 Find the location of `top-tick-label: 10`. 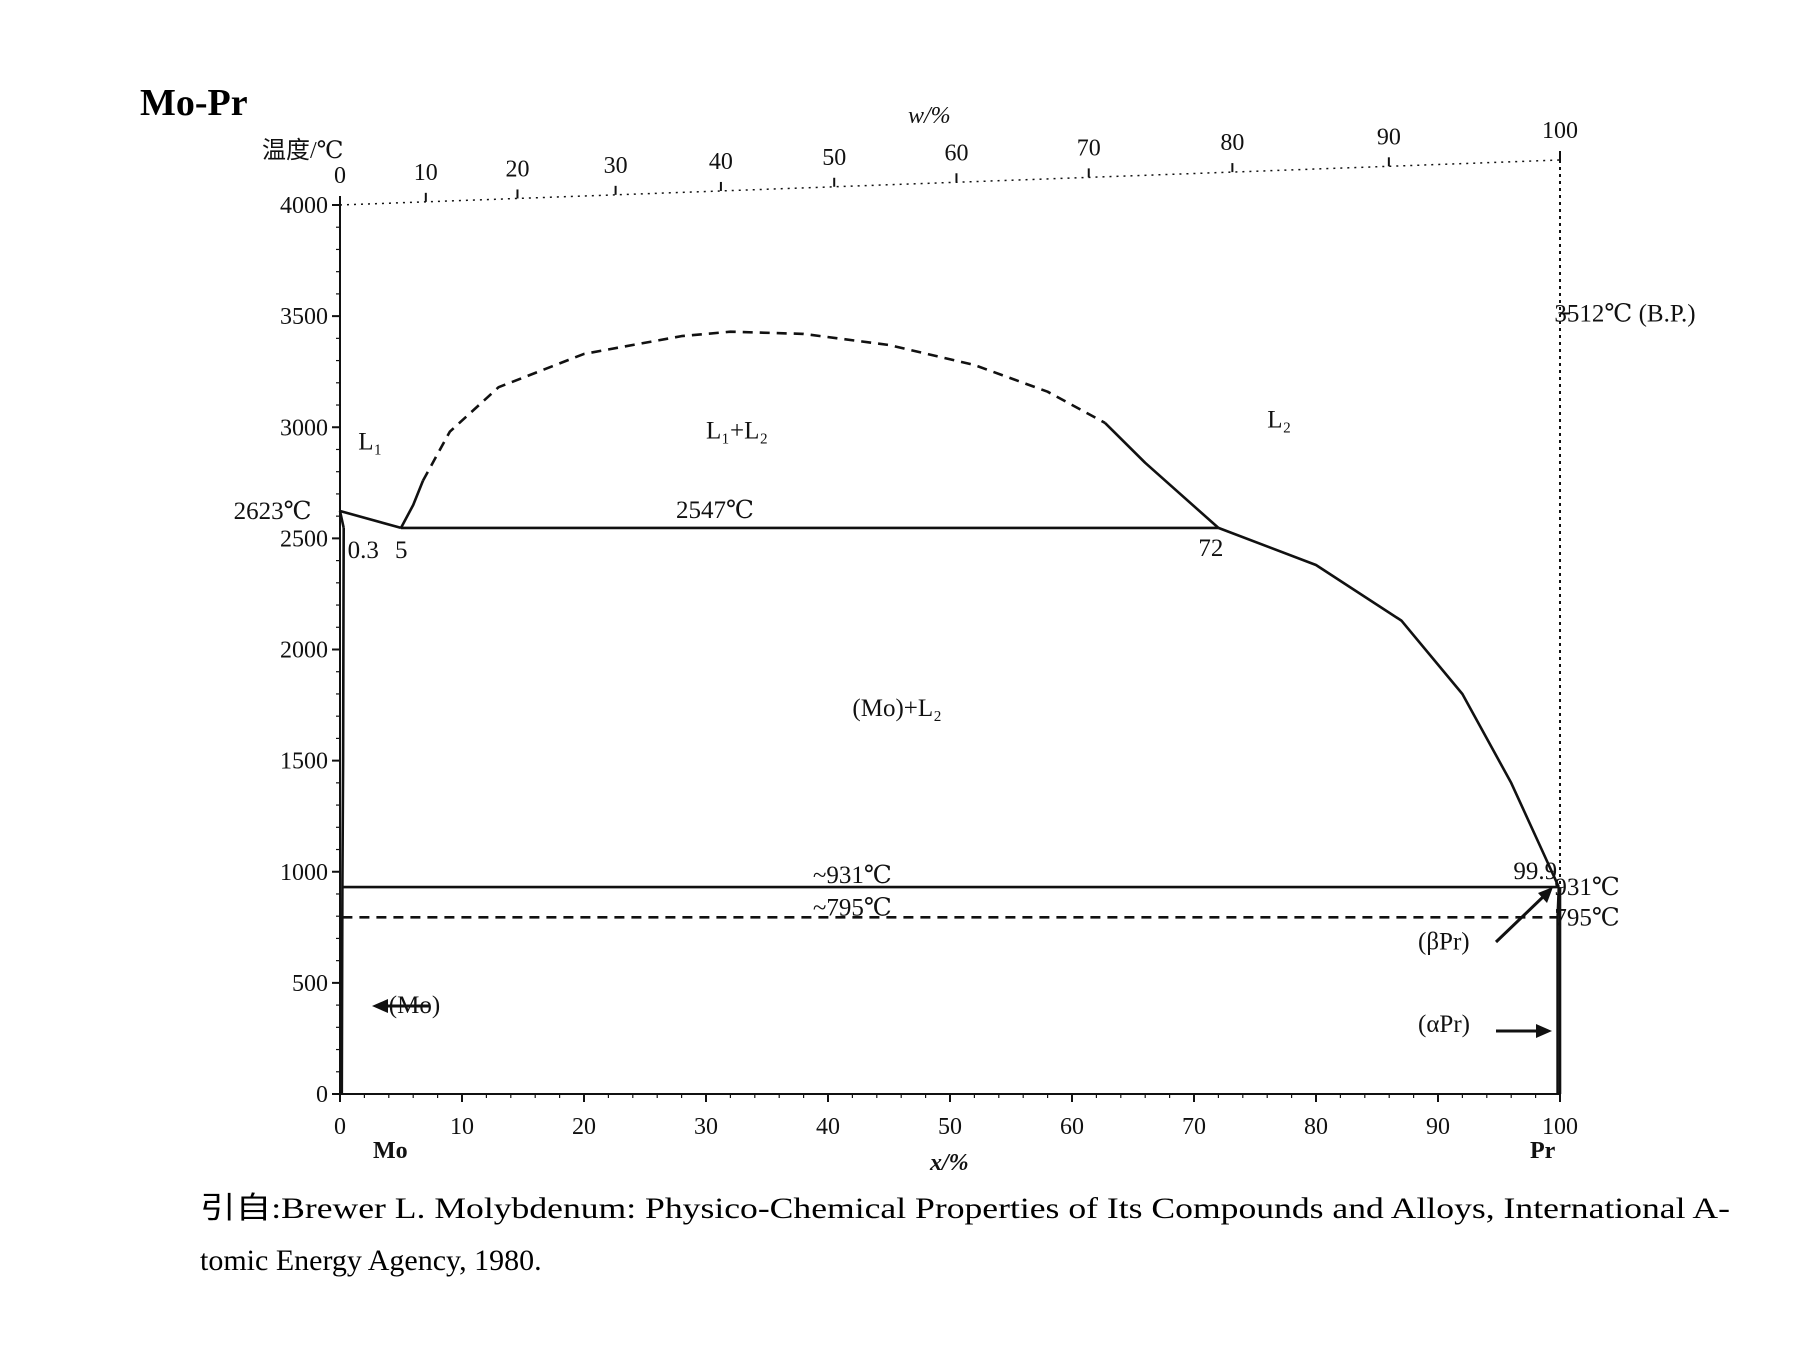

top-tick-label: 10 is located at coordinates (426, 173).